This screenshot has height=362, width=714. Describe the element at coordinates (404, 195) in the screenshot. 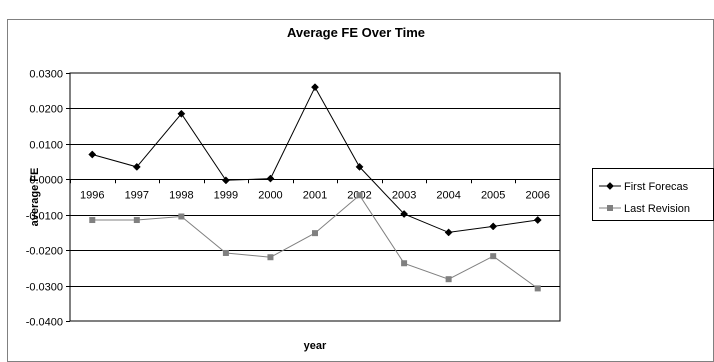

I see `x-tick-label: 2003` at that location.